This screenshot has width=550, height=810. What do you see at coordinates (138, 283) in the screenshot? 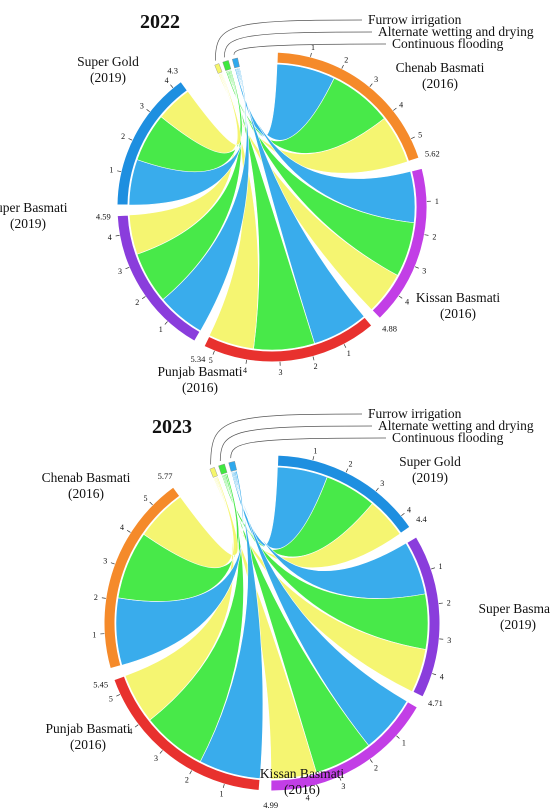
I see `ticks-super-basmati: 1 2 3 4` at bounding box center [138, 283].